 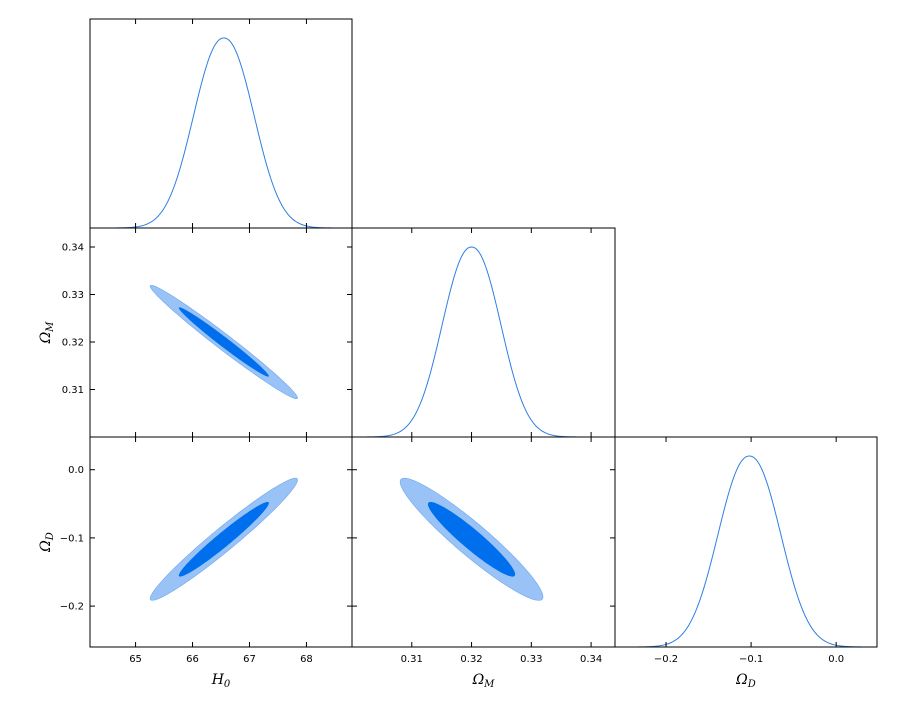 I want to click on x-tick-label-OmegaM: 0.33, so click(x=531, y=659).